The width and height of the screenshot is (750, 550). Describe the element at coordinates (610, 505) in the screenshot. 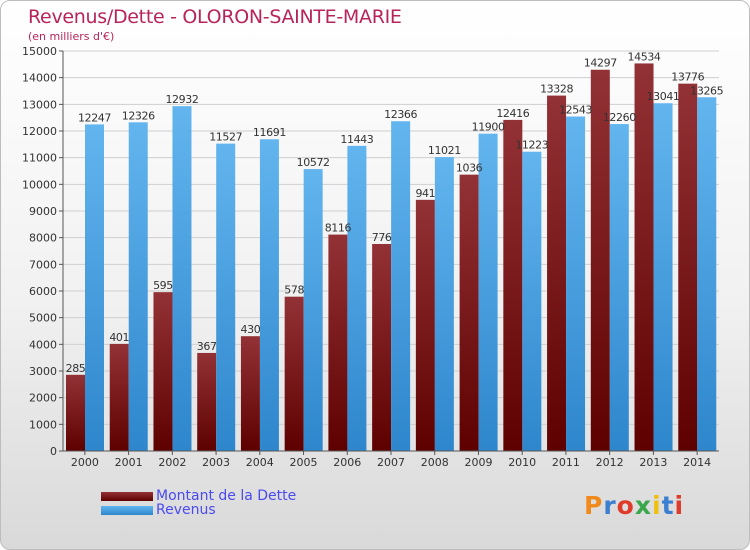

I see `logo-letter: r` at that location.